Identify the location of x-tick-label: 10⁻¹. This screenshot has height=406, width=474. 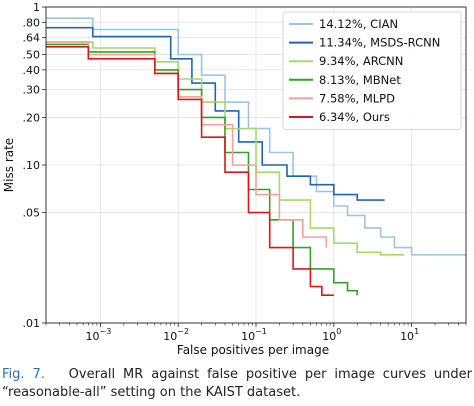
(254, 335).